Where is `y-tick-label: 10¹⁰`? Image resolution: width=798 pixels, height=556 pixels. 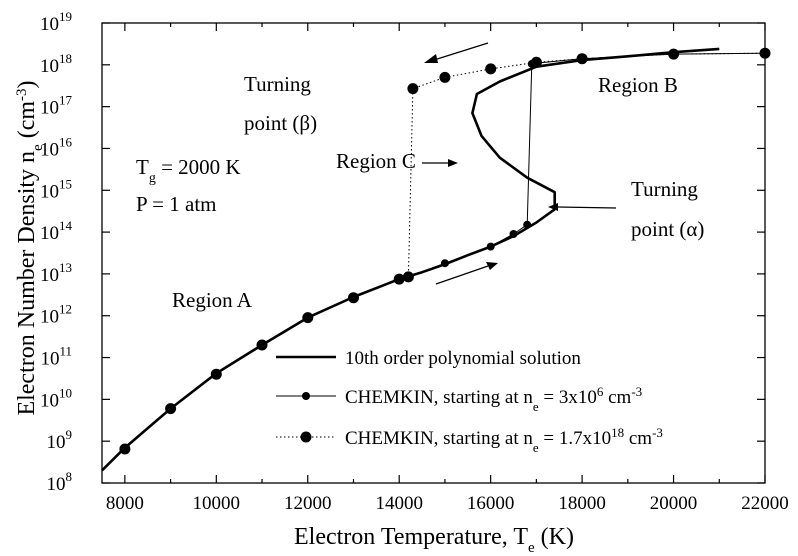
y-tick-label: 10¹⁰ is located at coordinates (56, 398).